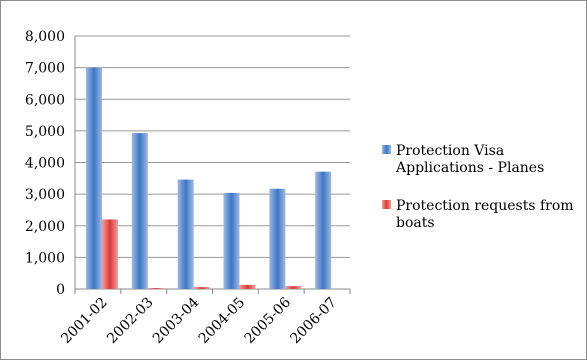  What do you see at coordinates (45, 227) in the screenshot?
I see `y-tick-label: 2,000` at bounding box center [45, 227].